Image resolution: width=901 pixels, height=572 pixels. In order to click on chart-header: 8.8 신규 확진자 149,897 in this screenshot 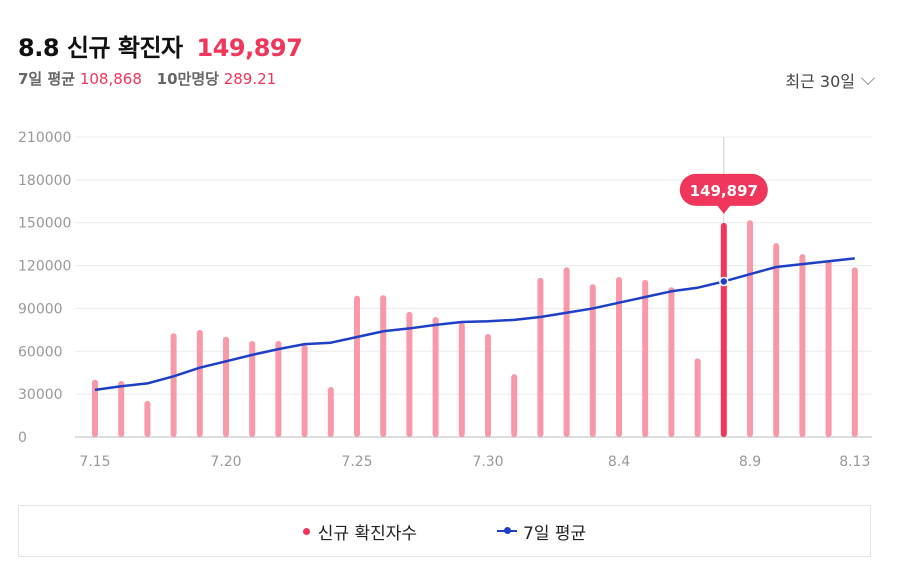, I will do `click(160, 45)`.